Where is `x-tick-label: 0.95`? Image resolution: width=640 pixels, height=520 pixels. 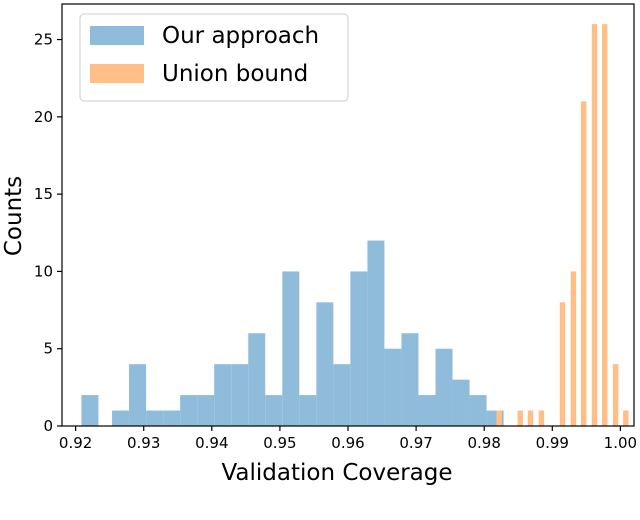
x-tick-label: 0.95 is located at coordinates (279, 443).